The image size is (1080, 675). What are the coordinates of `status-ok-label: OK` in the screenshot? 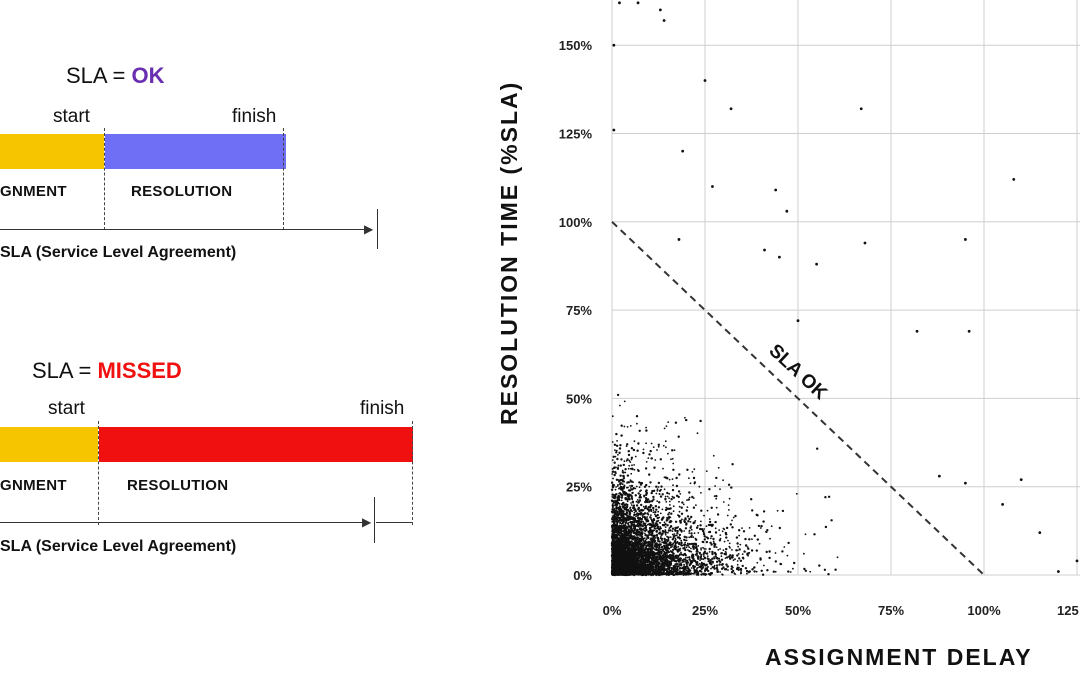 It's located at (148, 75).